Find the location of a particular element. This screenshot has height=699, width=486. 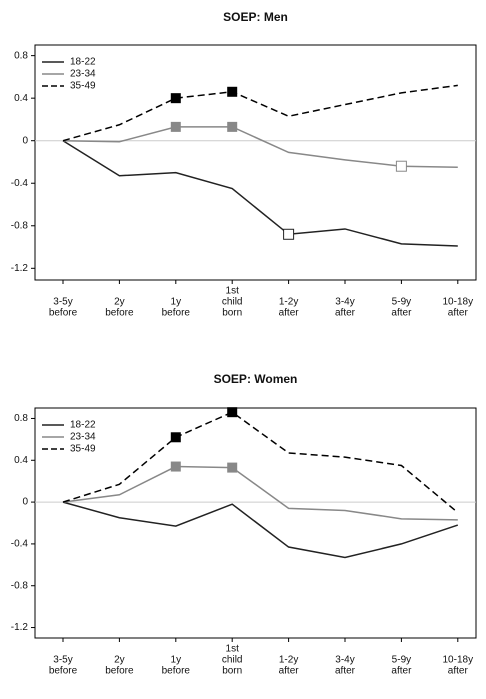

chart-title: SOEP: Women is located at coordinates (256, 379).